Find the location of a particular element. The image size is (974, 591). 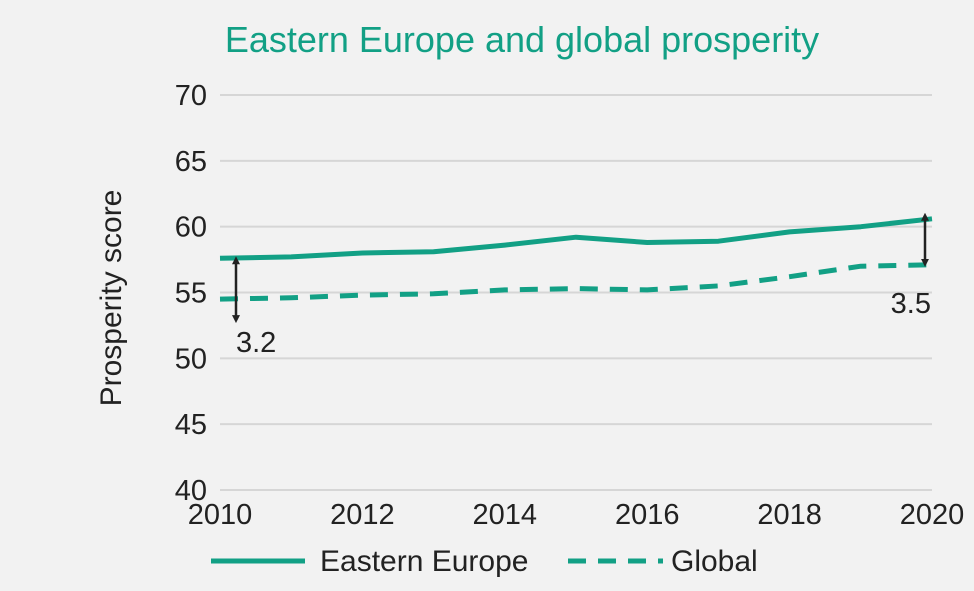

y-tick-label: 40 is located at coordinates (191, 491).